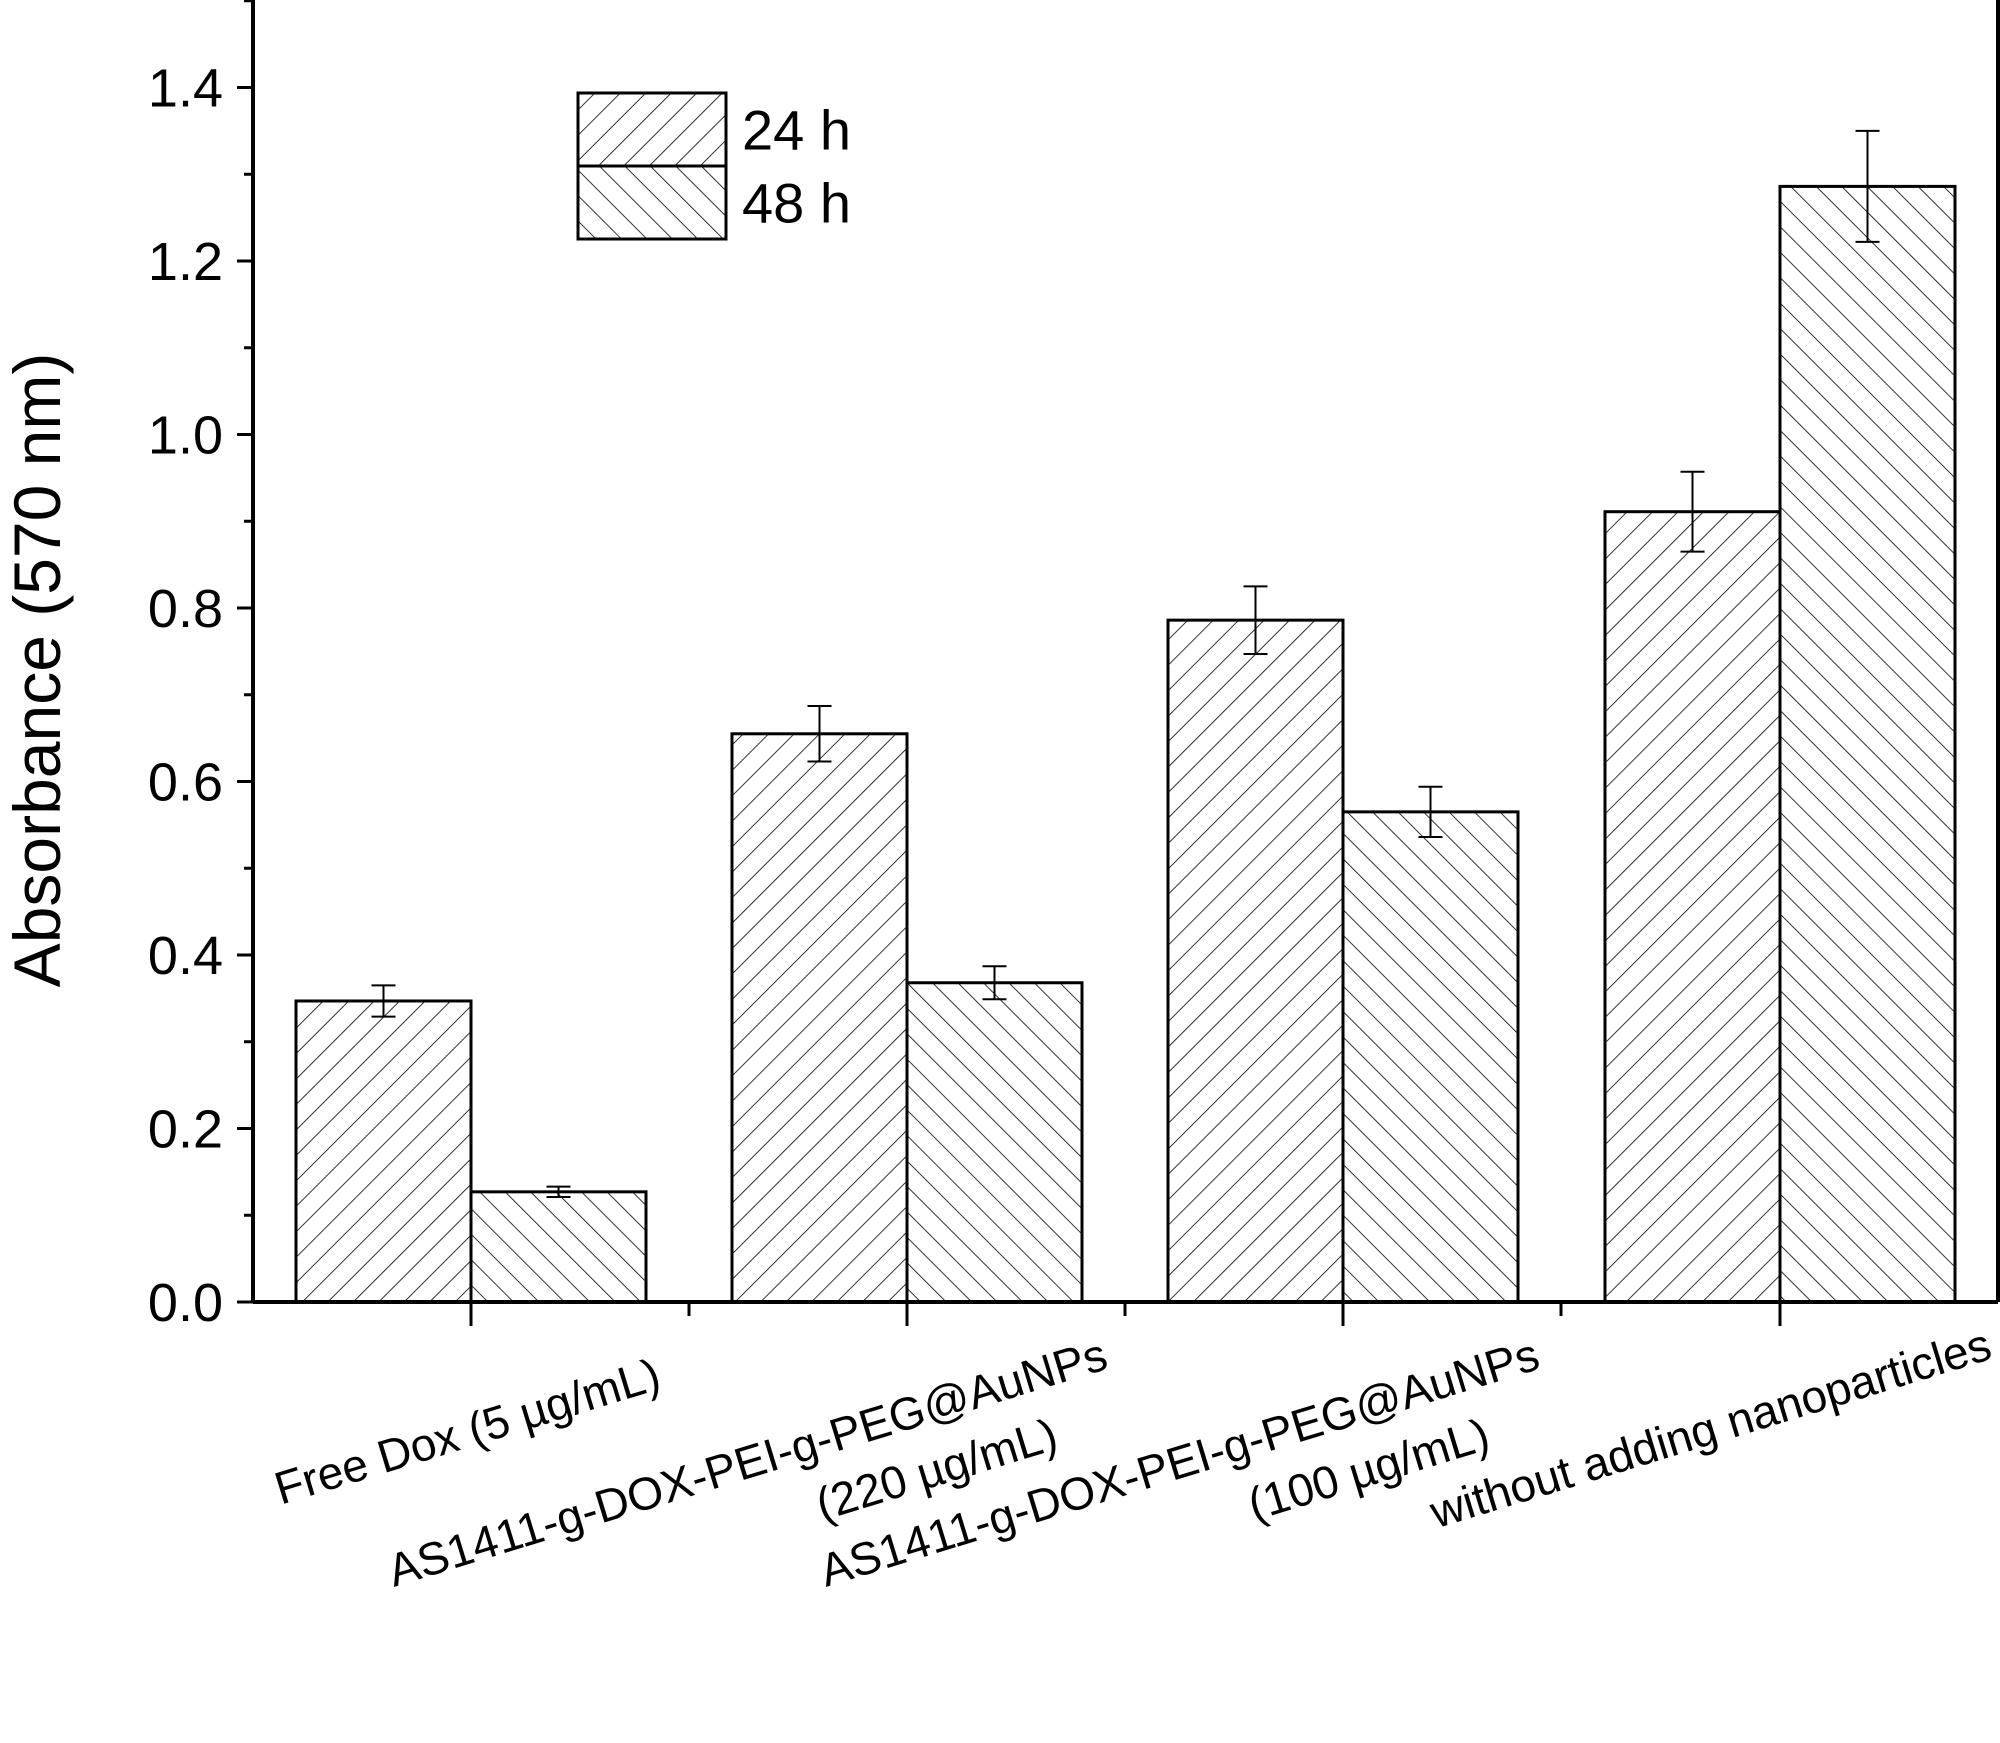 The height and width of the screenshot is (1743, 2000). I want to click on y-tick-label: 0.0, so click(185, 1303).